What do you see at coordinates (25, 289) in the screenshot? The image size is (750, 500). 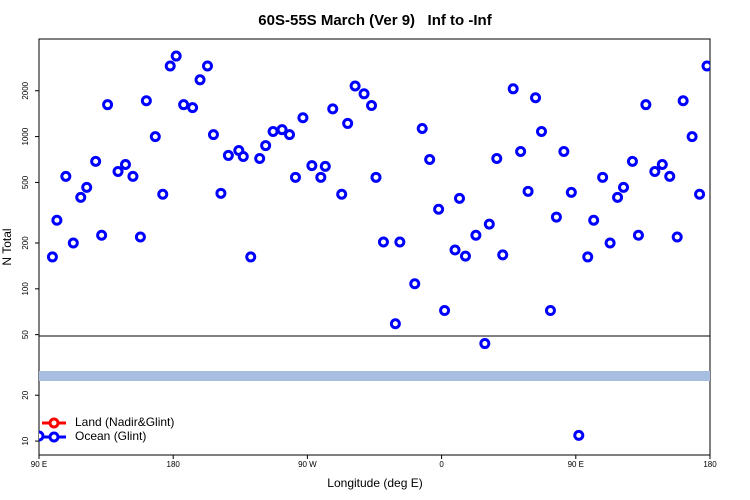 I see `y-tick-label: 100` at bounding box center [25, 289].